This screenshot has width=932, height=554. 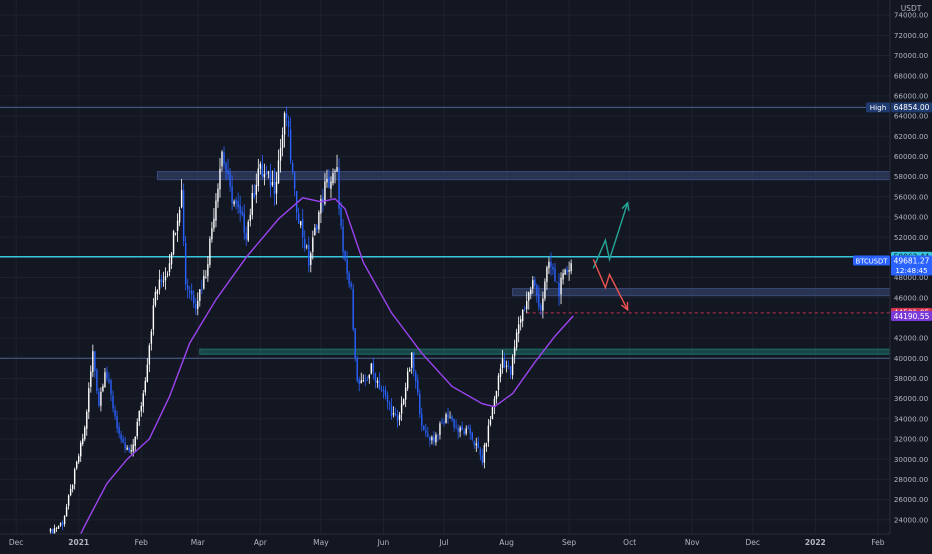 I want to click on bullish-projection-arrow, so click(x=611, y=235).